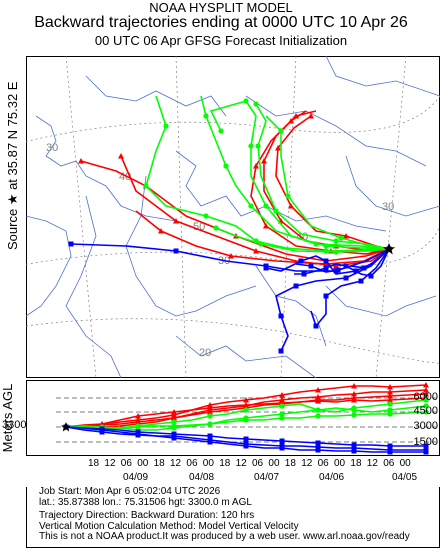  What do you see at coordinates (7, 418) in the screenshot?
I see `profile-axis-label: Meters AGL` at bounding box center [7, 418].